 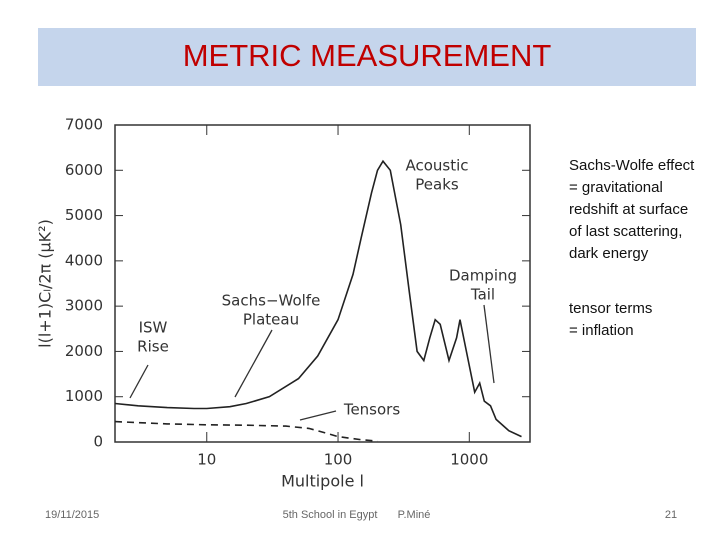 What do you see at coordinates (628, 209) in the screenshot?
I see `note-line: redshift at surface` at bounding box center [628, 209].